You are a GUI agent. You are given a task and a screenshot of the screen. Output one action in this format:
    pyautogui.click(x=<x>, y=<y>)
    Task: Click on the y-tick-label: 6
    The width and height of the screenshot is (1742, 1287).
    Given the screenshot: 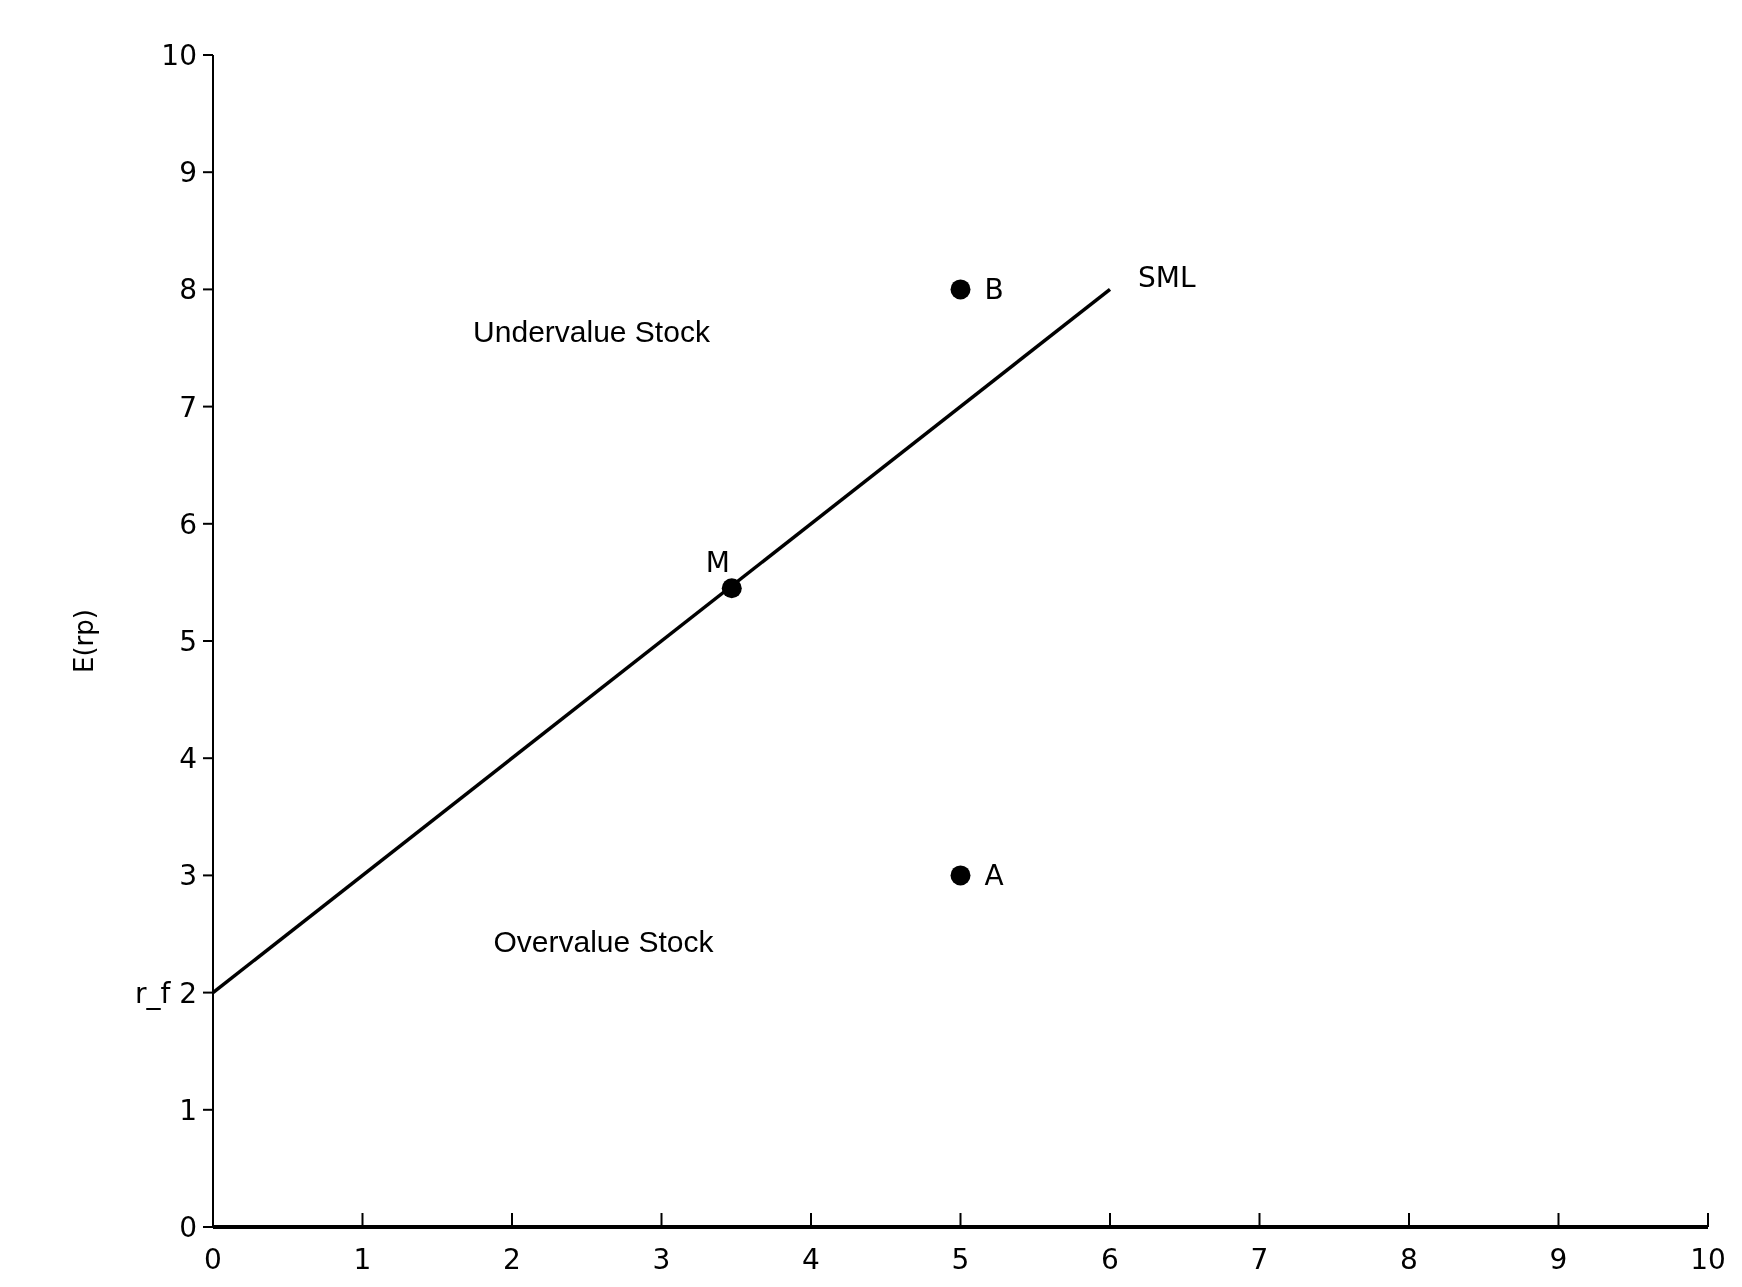 What is the action you would take?
    pyautogui.click(x=188, y=524)
    